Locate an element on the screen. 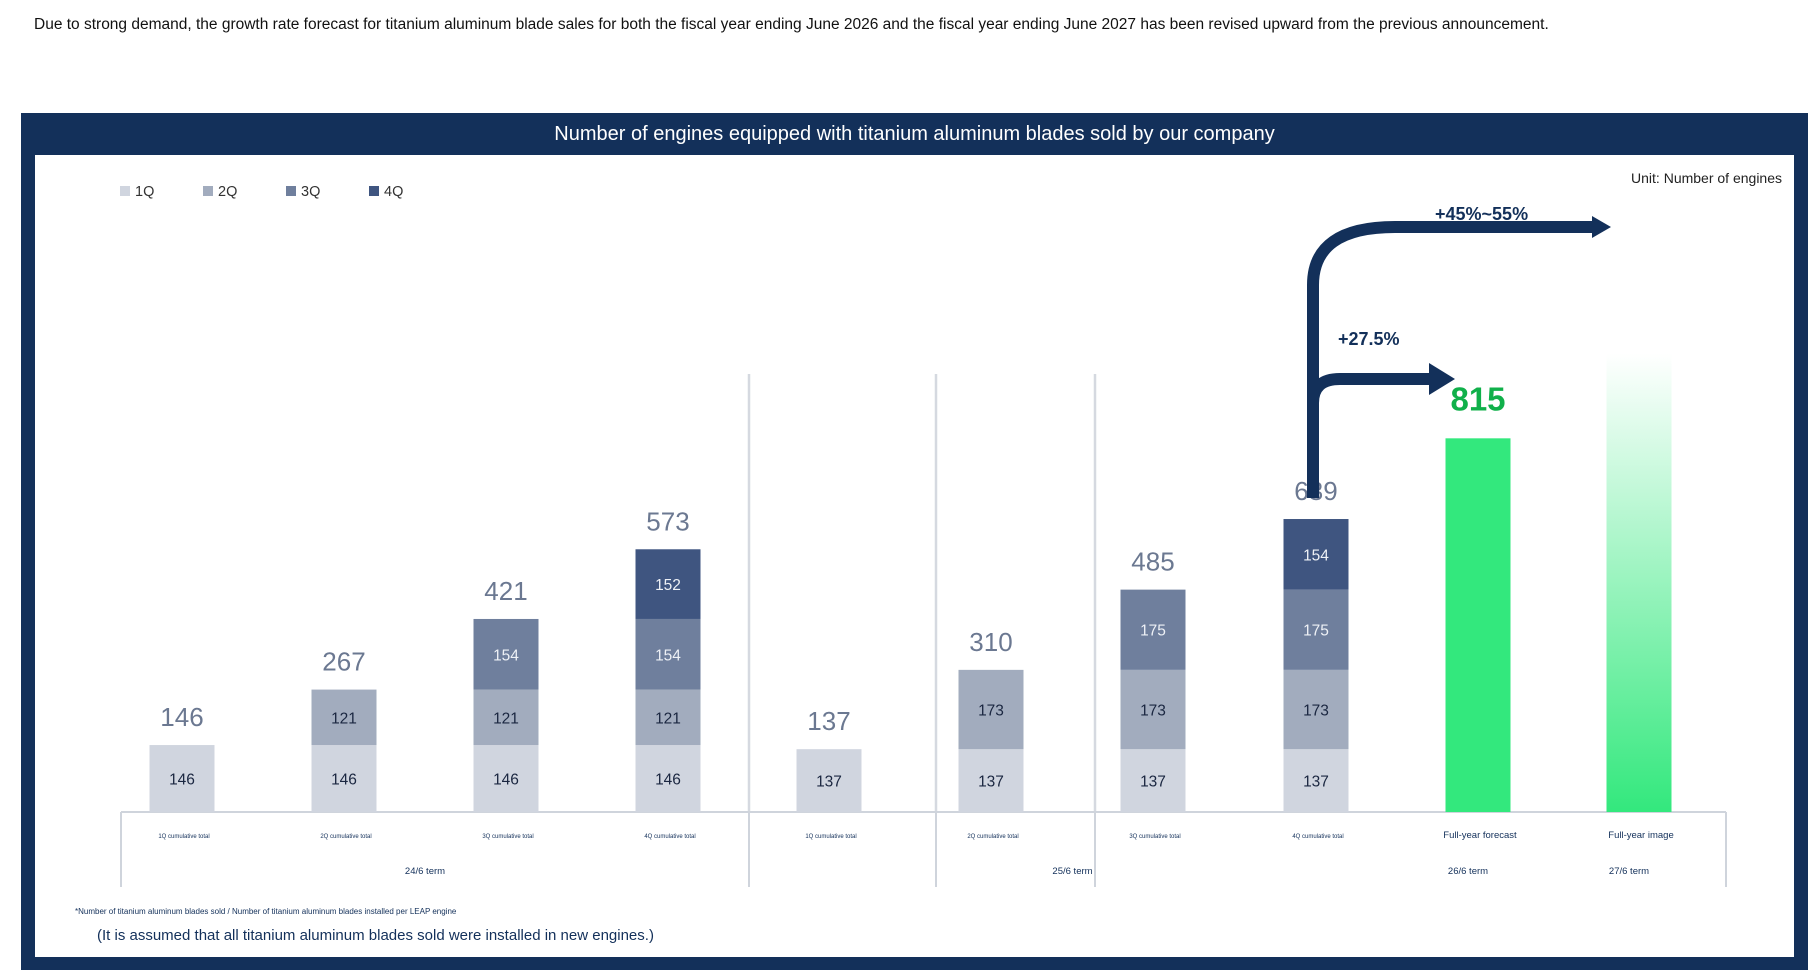 The height and width of the screenshot is (978, 1812). arrow-shaft-image is located at coordinates (1451, 323).